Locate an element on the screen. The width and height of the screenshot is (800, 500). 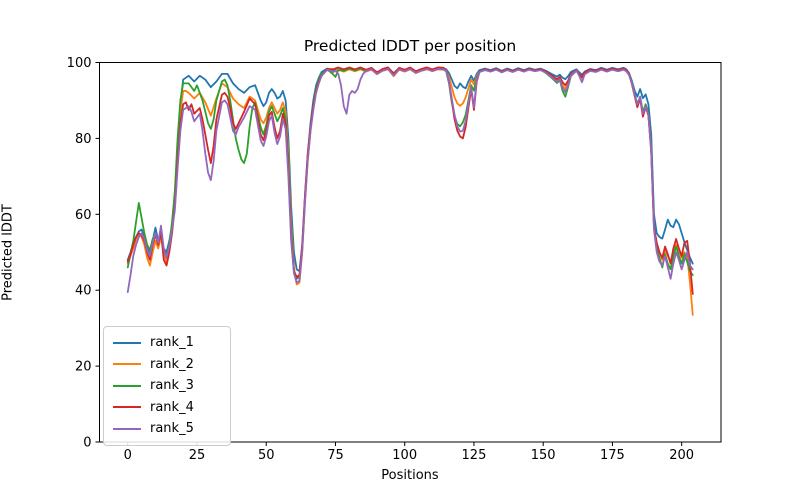
legend-label: rank_3 is located at coordinates (172, 386).